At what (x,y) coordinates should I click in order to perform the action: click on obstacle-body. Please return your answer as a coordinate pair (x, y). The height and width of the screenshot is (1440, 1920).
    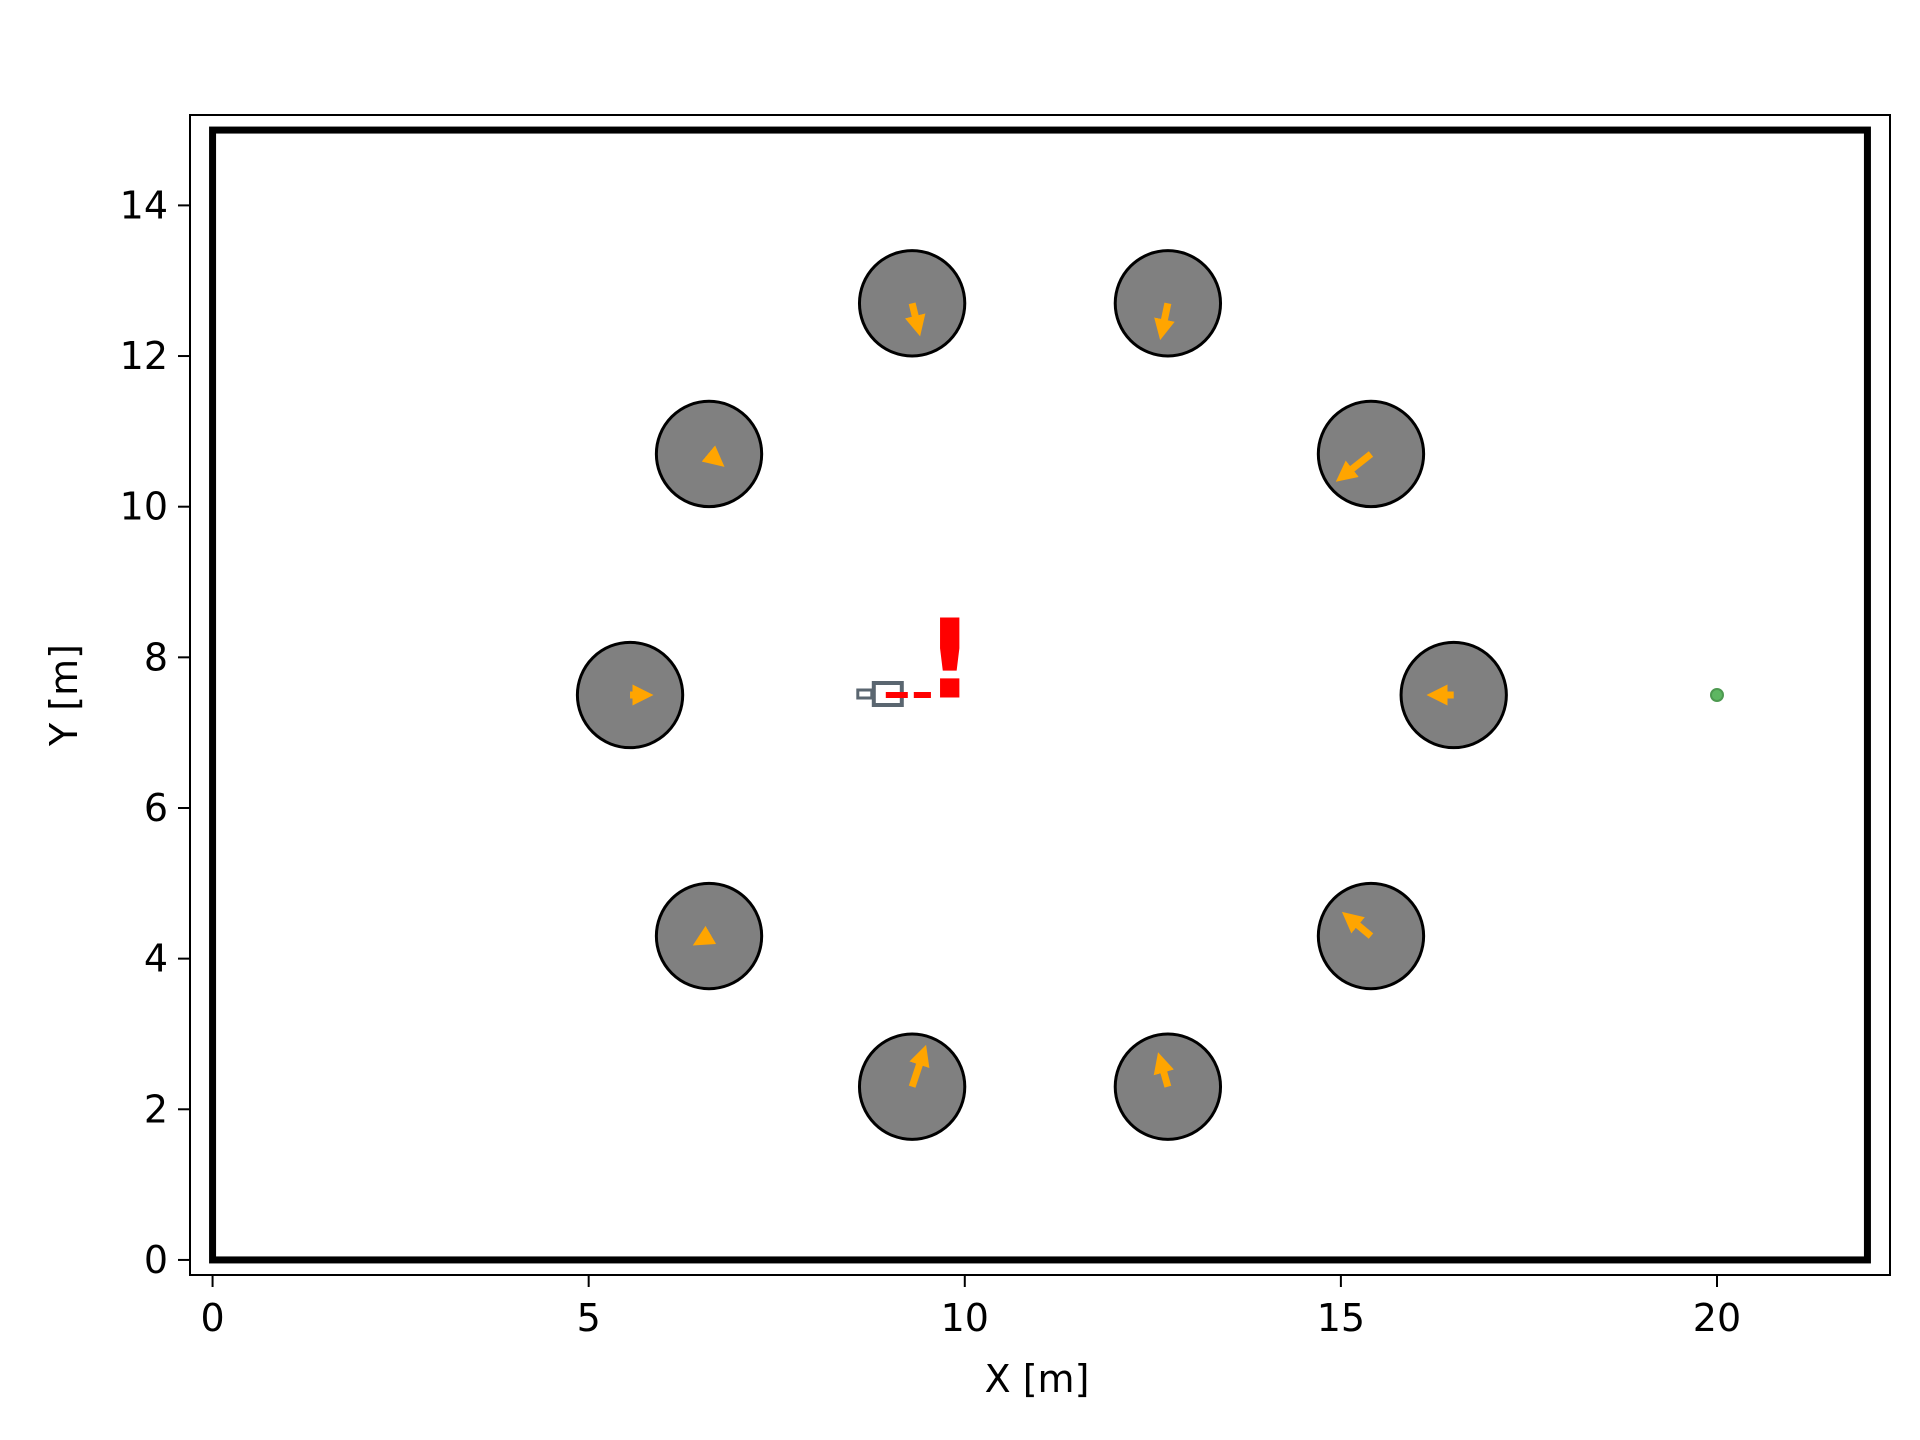
    Looking at the image, I should click on (709, 936).